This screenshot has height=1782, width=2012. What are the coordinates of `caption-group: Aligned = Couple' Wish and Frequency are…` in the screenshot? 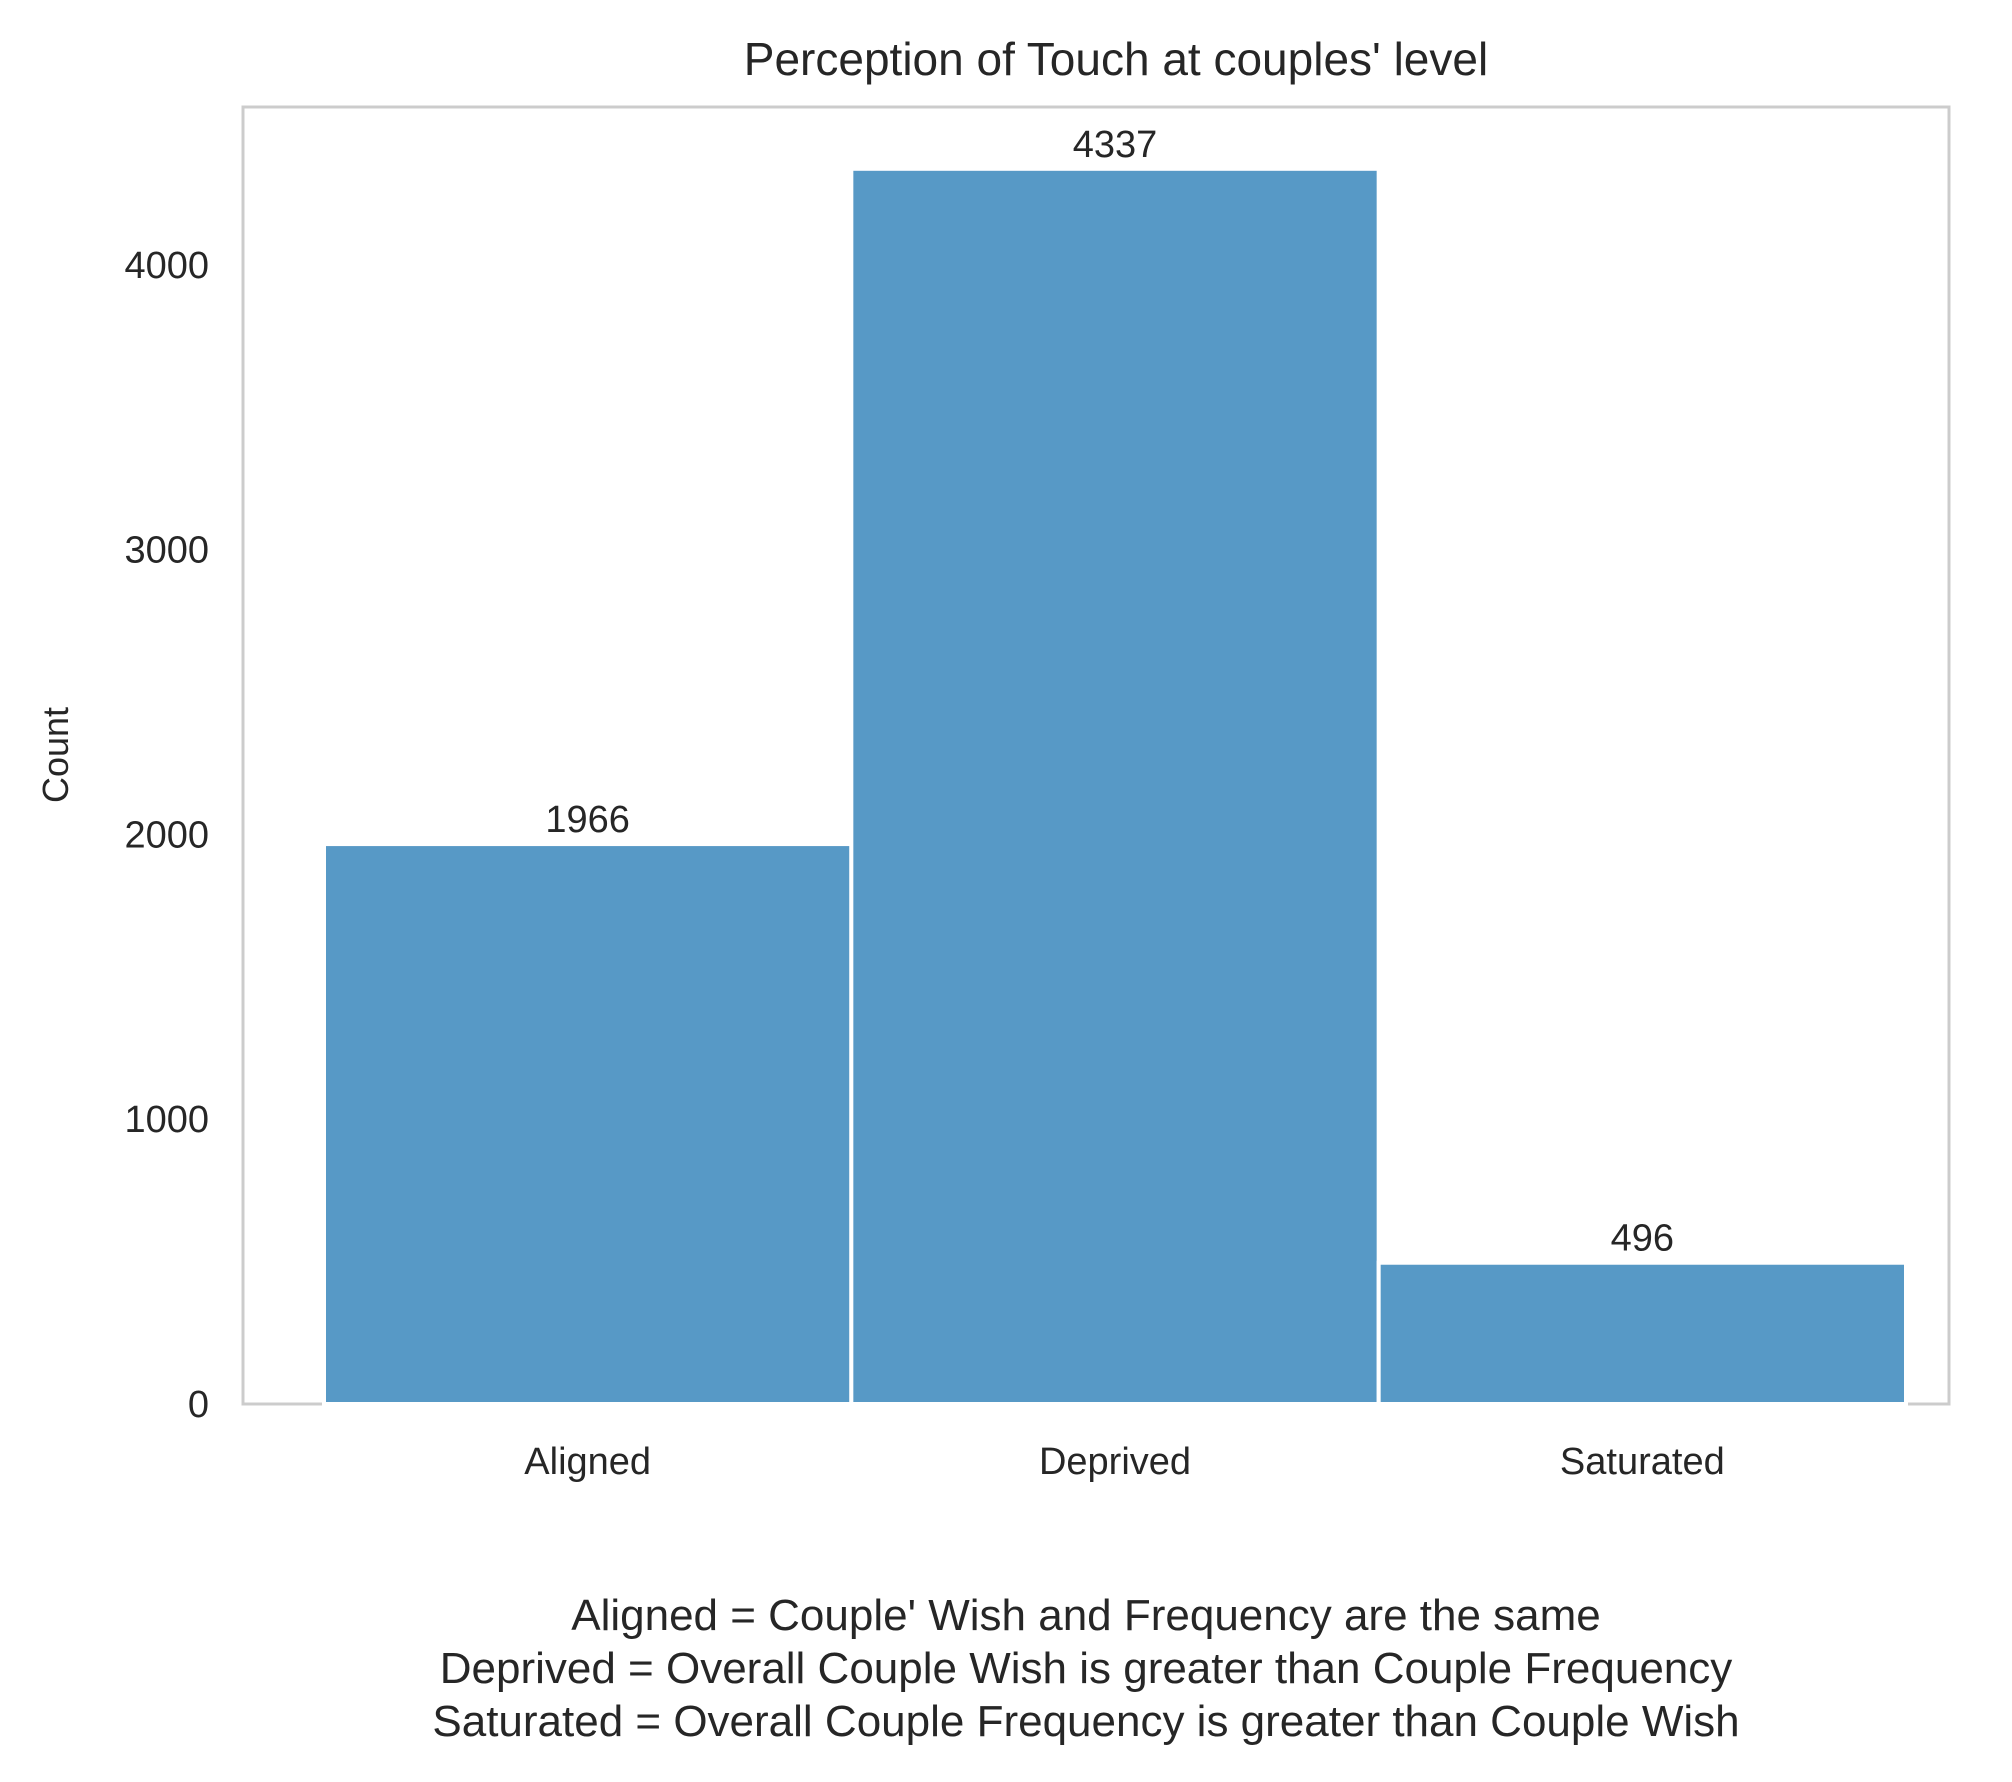 It's located at (1085, 1668).